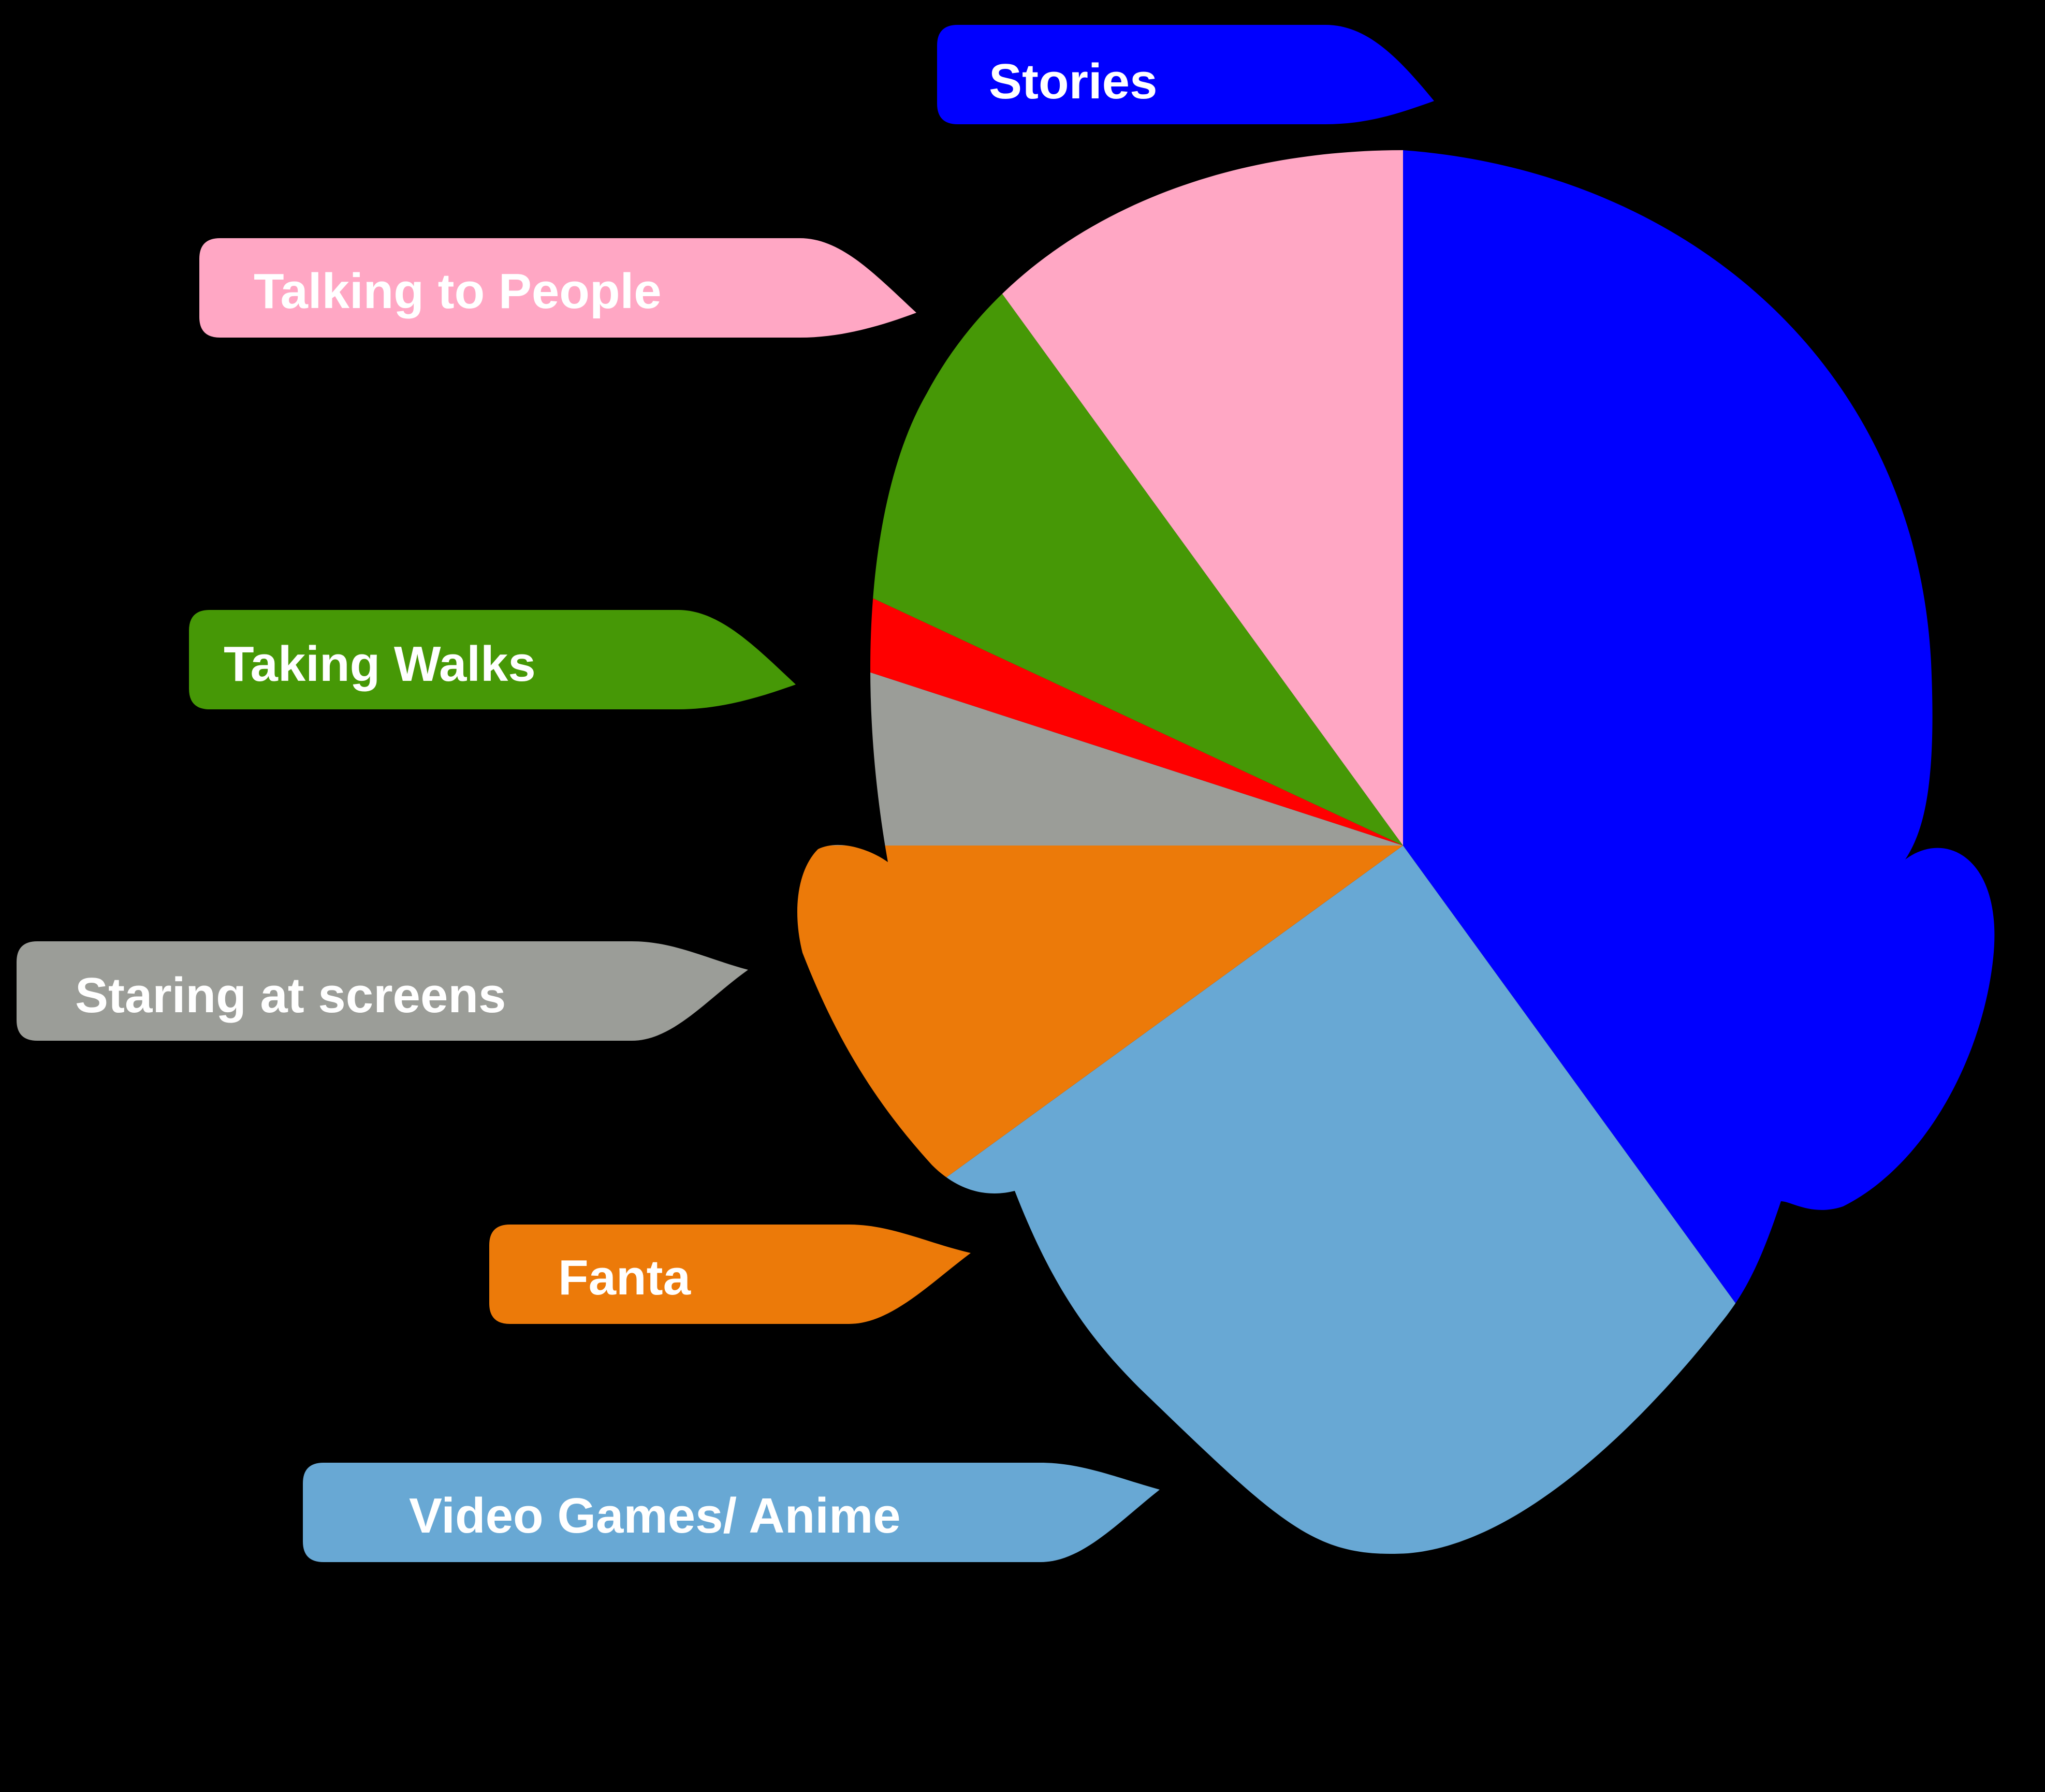 Image resolution: width=2045 pixels, height=1792 pixels. I want to click on legend-item-taking-walks: Taking Walks, so click(492, 659).